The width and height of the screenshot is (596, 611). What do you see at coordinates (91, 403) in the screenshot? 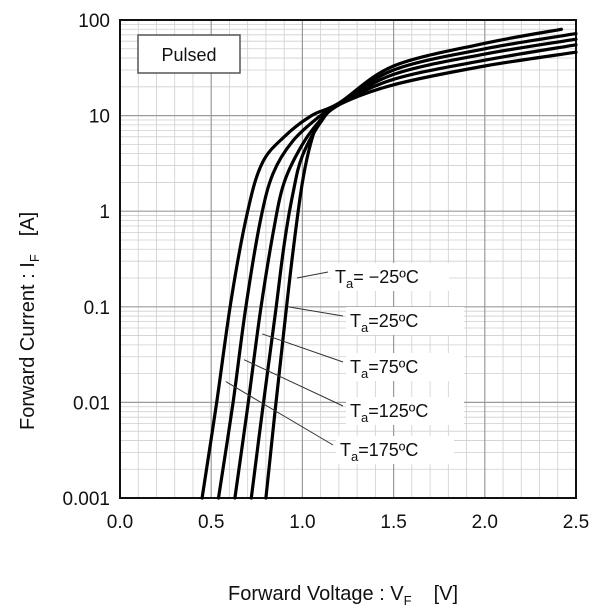
I see `y-tick-label: 0.01` at bounding box center [91, 403].